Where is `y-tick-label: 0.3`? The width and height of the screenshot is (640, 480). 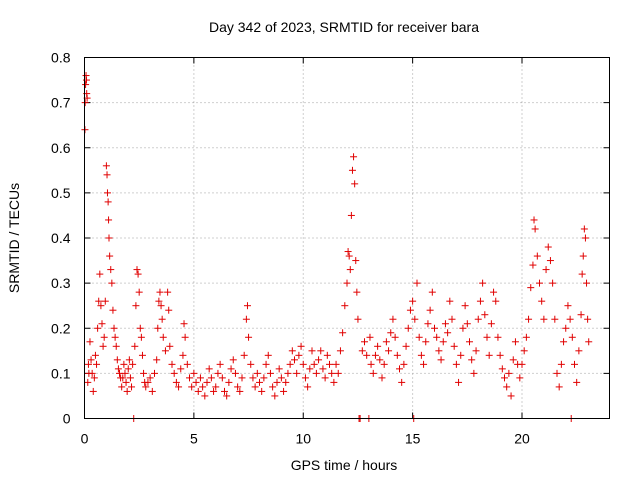
y-tick-label: 0.3 is located at coordinates (61, 283).